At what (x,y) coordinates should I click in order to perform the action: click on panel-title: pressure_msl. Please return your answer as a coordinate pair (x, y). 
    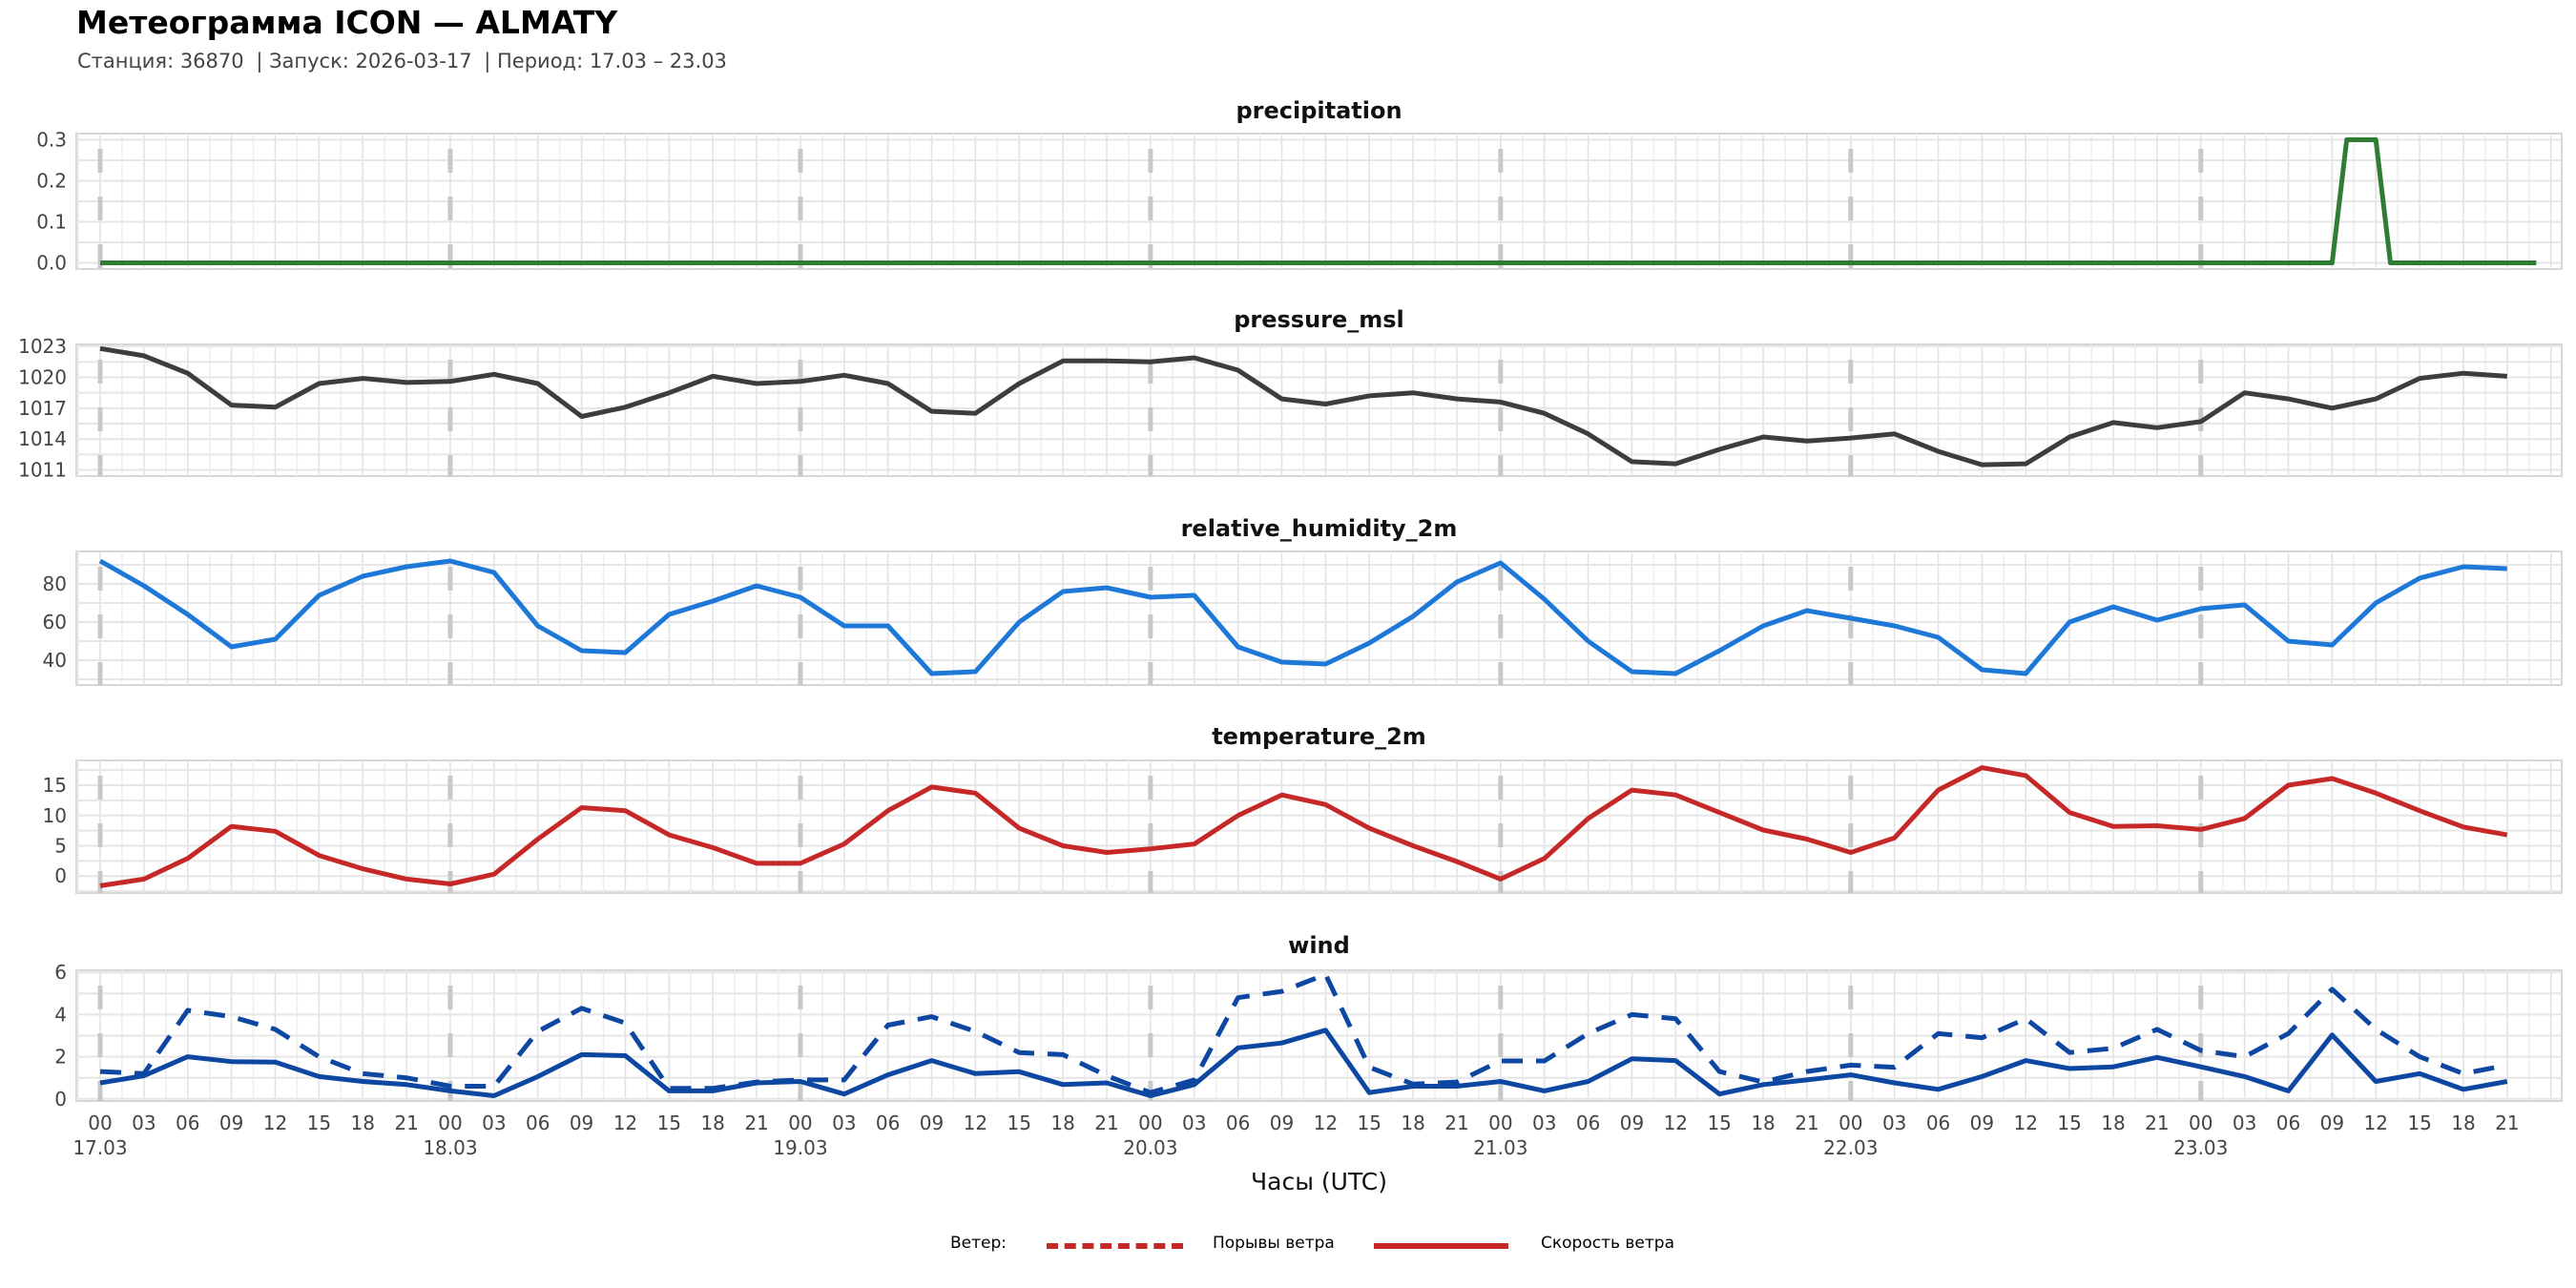
    Looking at the image, I should click on (1319, 319).